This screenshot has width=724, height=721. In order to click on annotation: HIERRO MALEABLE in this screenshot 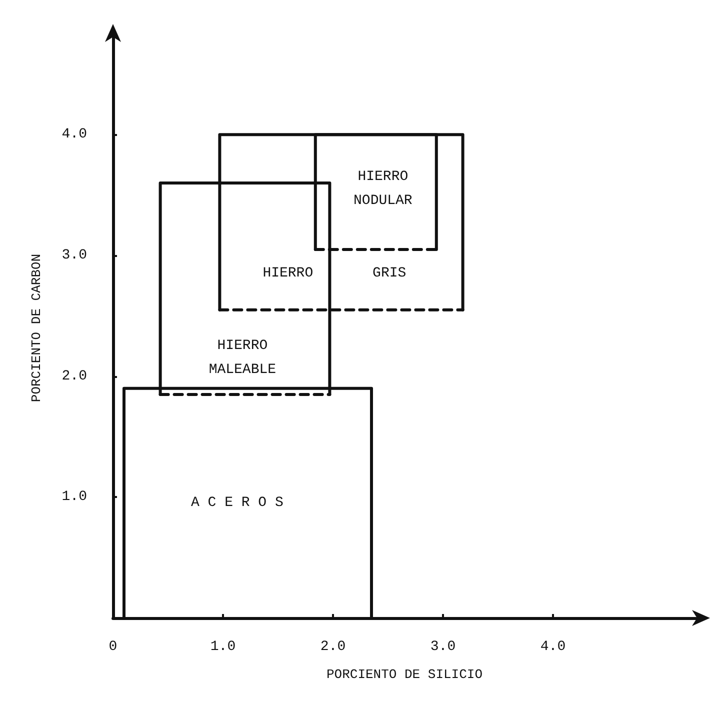, I will do `click(242, 358)`.